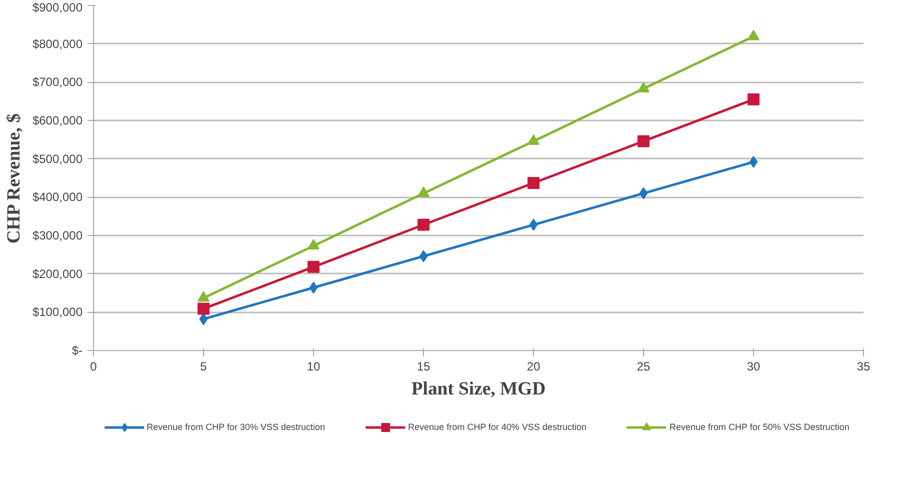 The height and width of the screenshot is (496, 905). I want to click on x-tick-label: 15, so click(423, 367).